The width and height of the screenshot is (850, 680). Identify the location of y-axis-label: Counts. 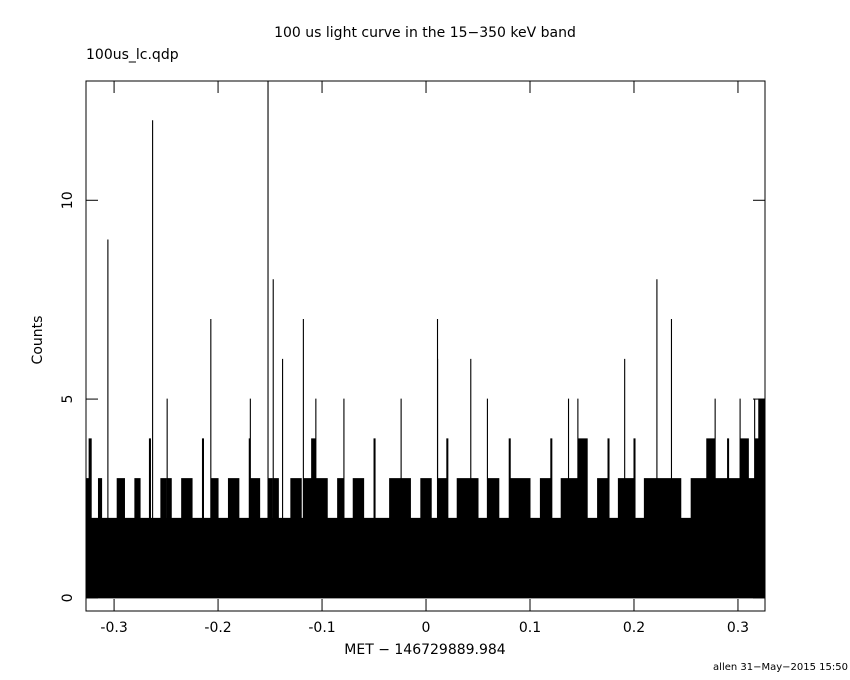
(38, 340).